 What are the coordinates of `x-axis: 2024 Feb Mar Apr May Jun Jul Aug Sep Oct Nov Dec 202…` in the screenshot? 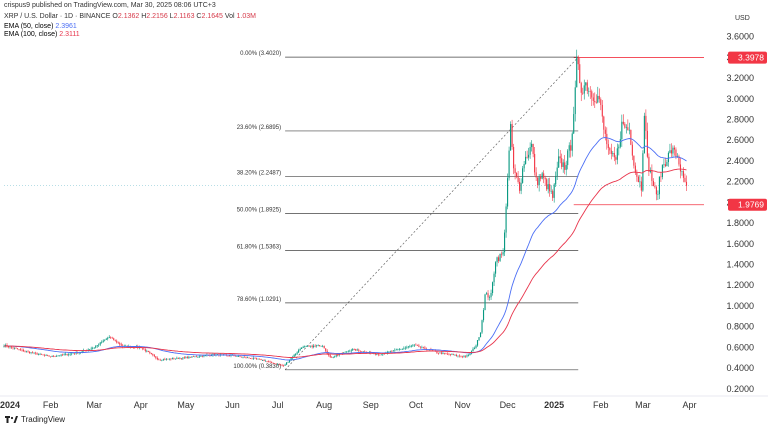 It's located at (384, 402).